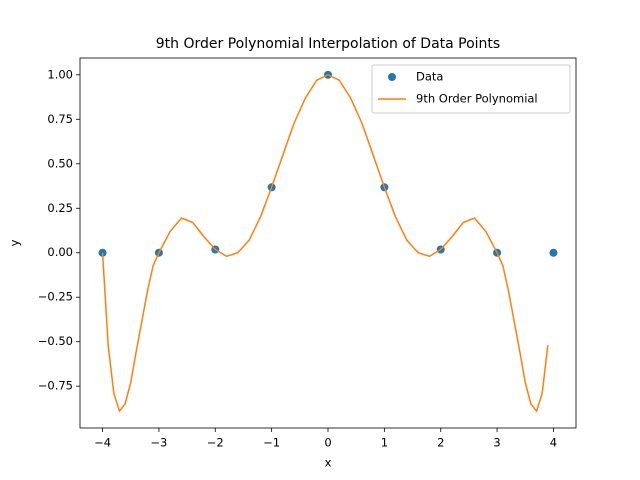 The width and height of the screenshot is (640, 480). What do you see at coordinates (328, 463) in the screenshot?
I see `x-axis-label: x` at bounding box center [328, 463].